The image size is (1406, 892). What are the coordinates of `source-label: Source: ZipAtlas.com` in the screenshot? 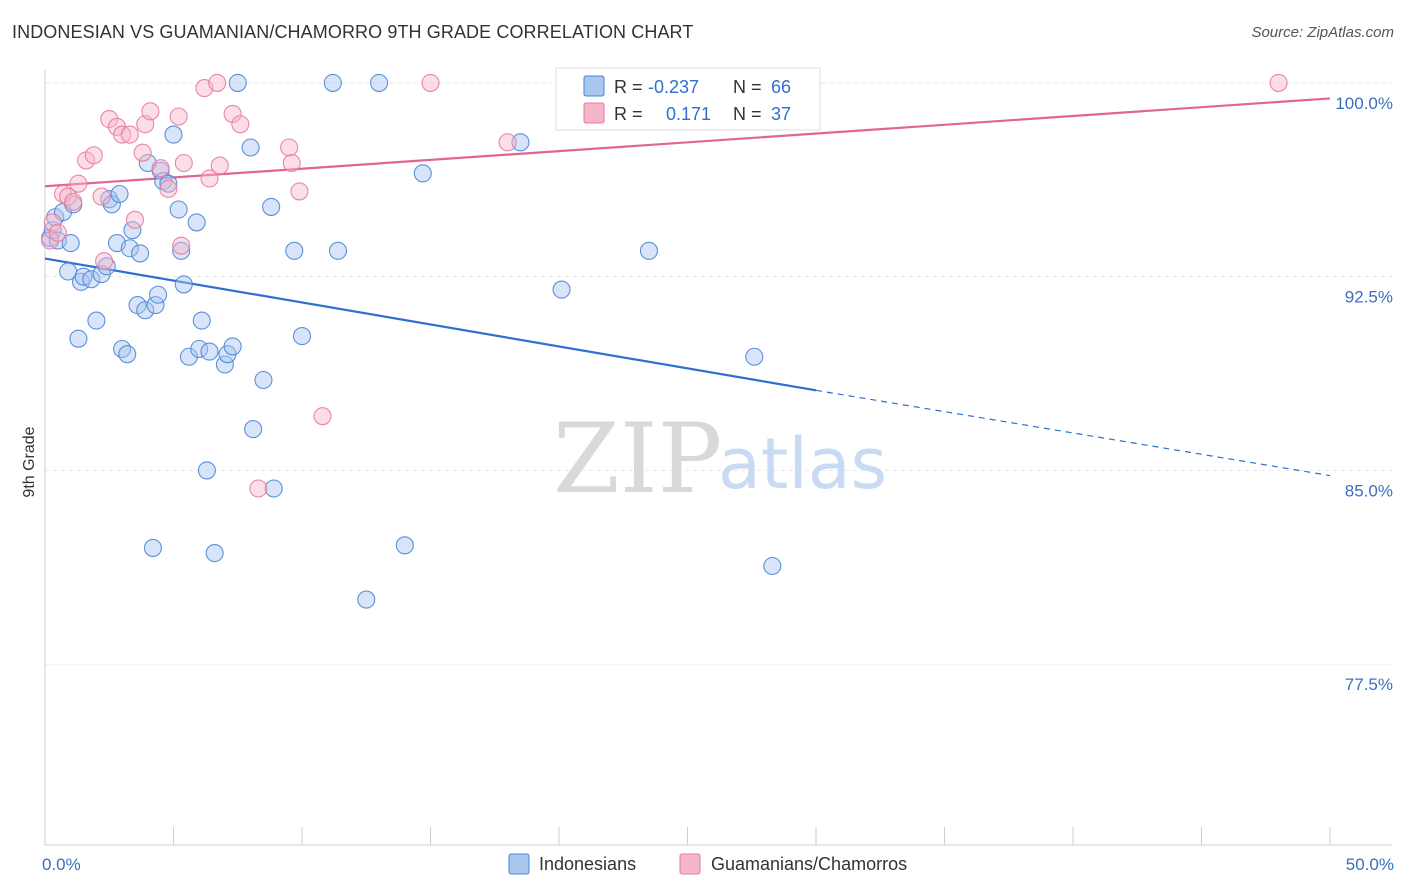 It's located at (1322, 32).